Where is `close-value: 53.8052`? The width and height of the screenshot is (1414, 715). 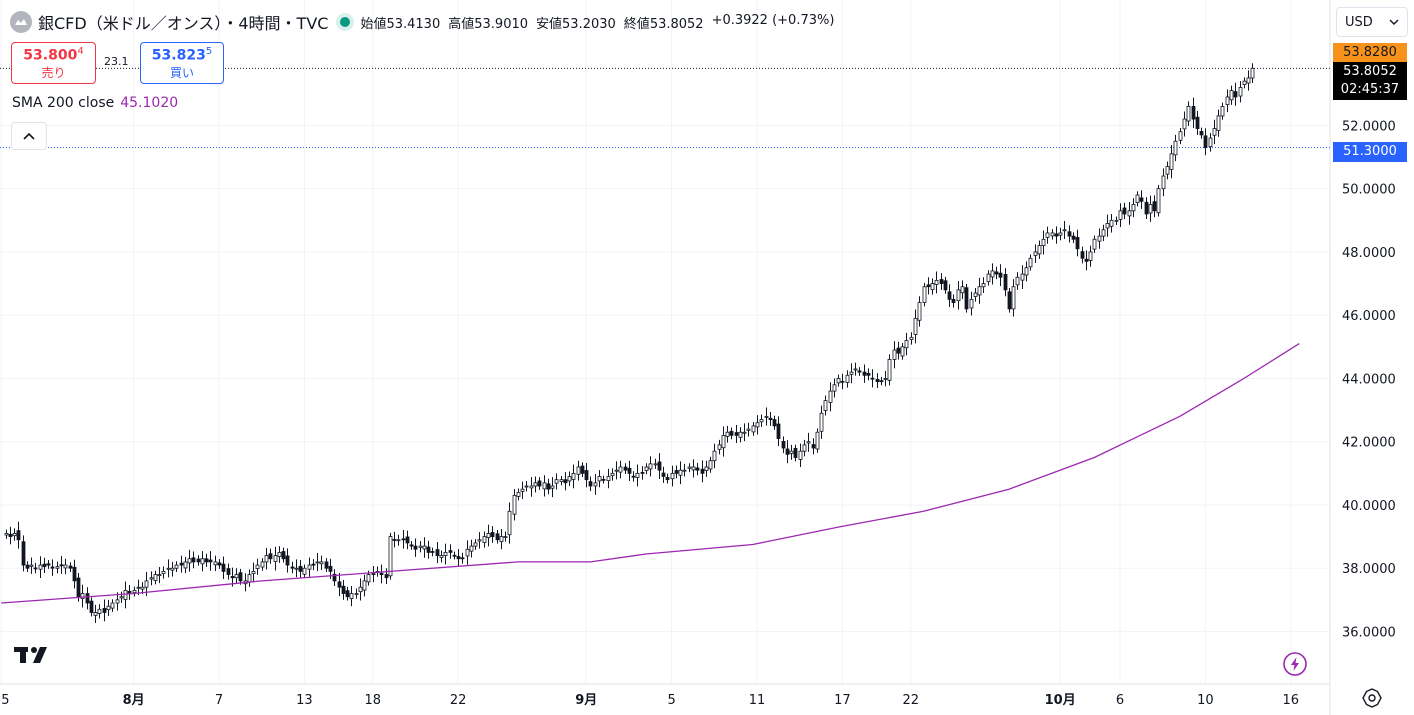
close-value: 53.8052 is located at coordinates (676, 24).